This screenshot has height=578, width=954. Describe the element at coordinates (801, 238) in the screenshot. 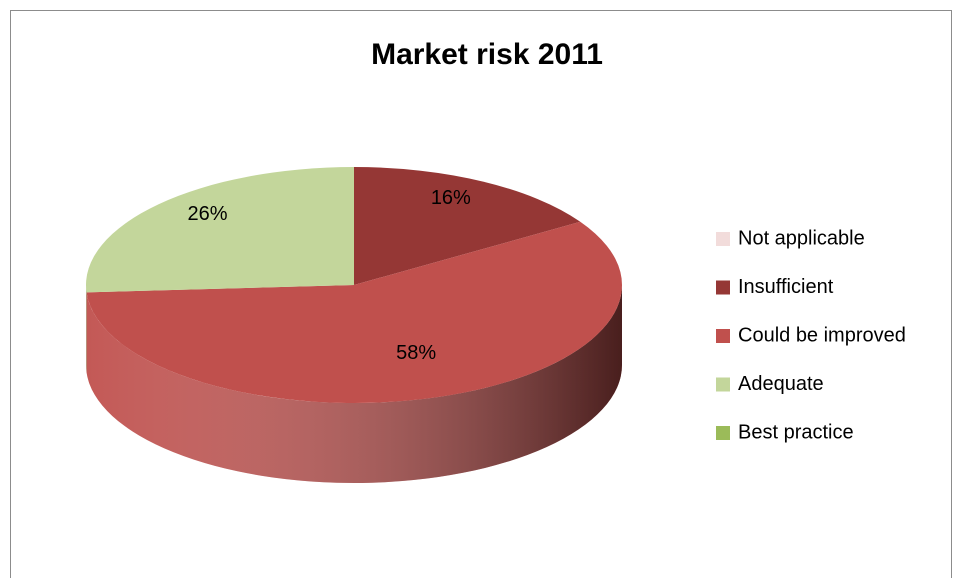

I see `legend-label: Not applicable` at that location.